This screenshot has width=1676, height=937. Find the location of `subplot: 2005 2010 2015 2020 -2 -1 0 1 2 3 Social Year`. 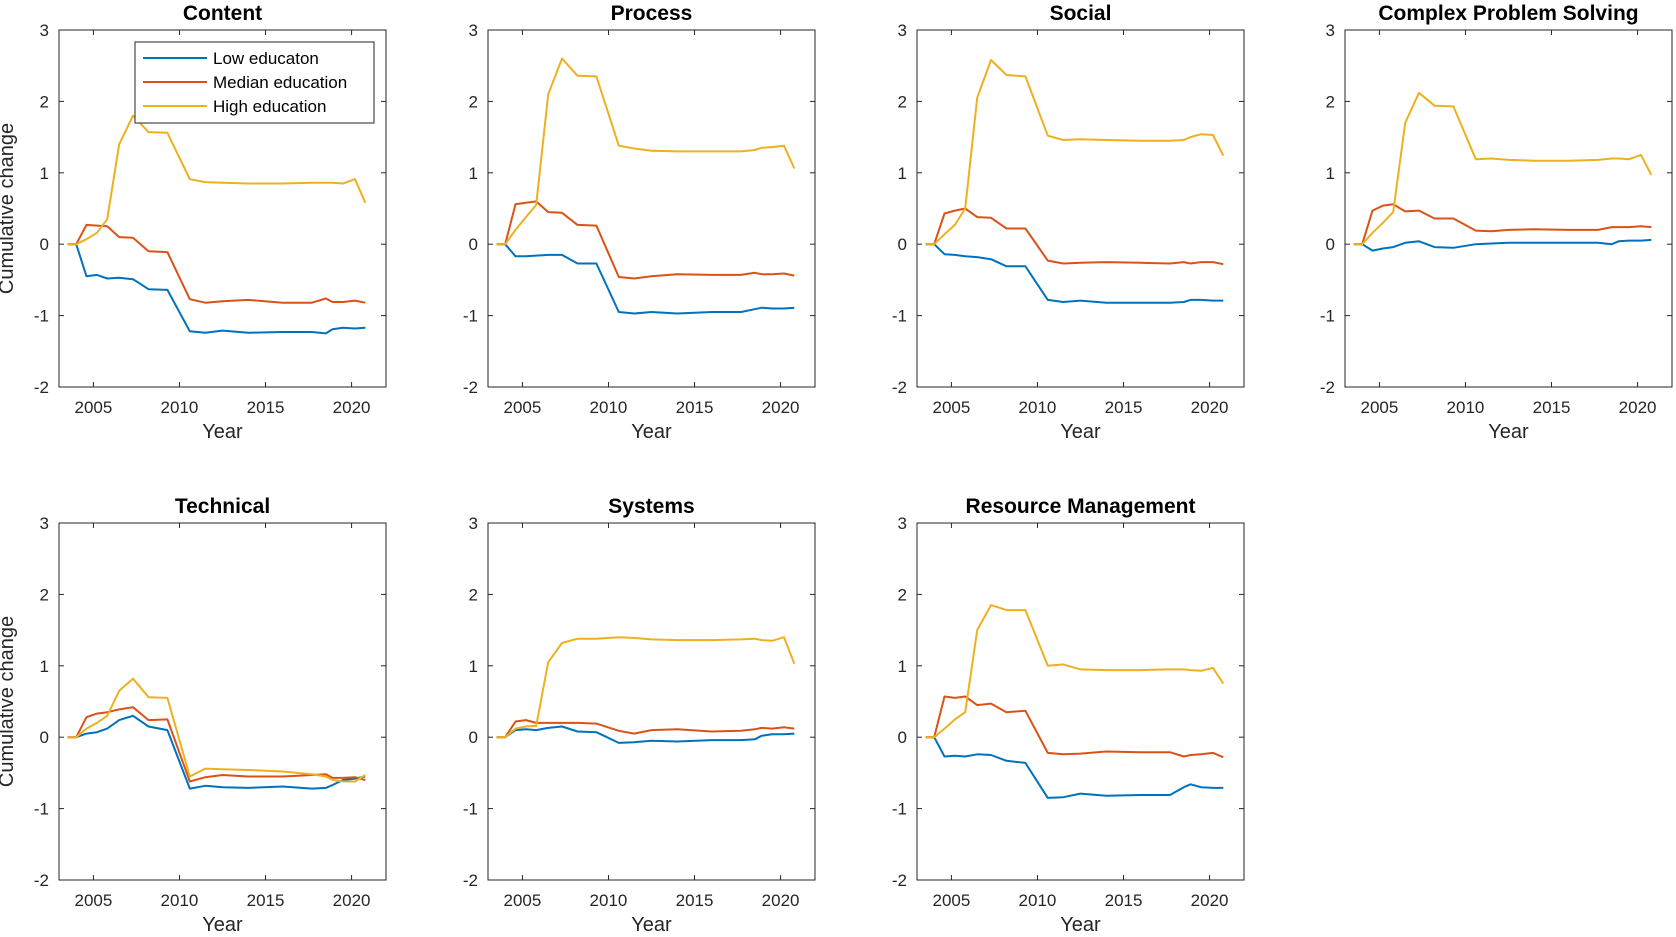

subplot: 2005 2010 2015 2020 -2 -1 0 1 2 3 Social Year is located at coordinates (1068, 222).